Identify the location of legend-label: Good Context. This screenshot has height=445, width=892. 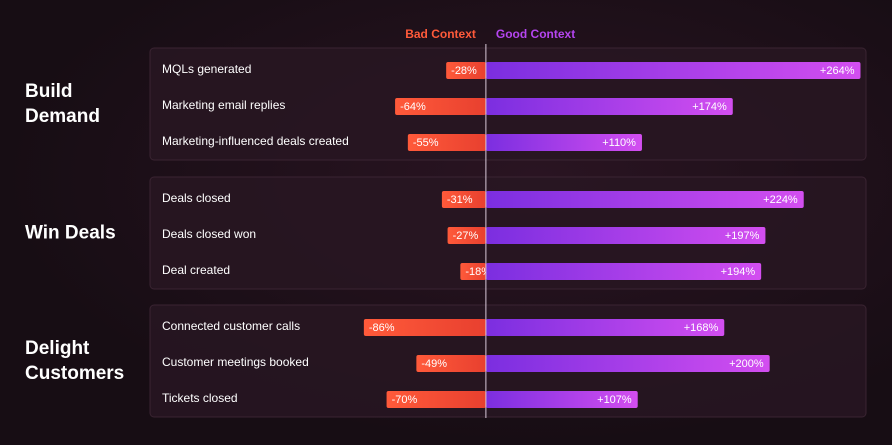
(535, 34).